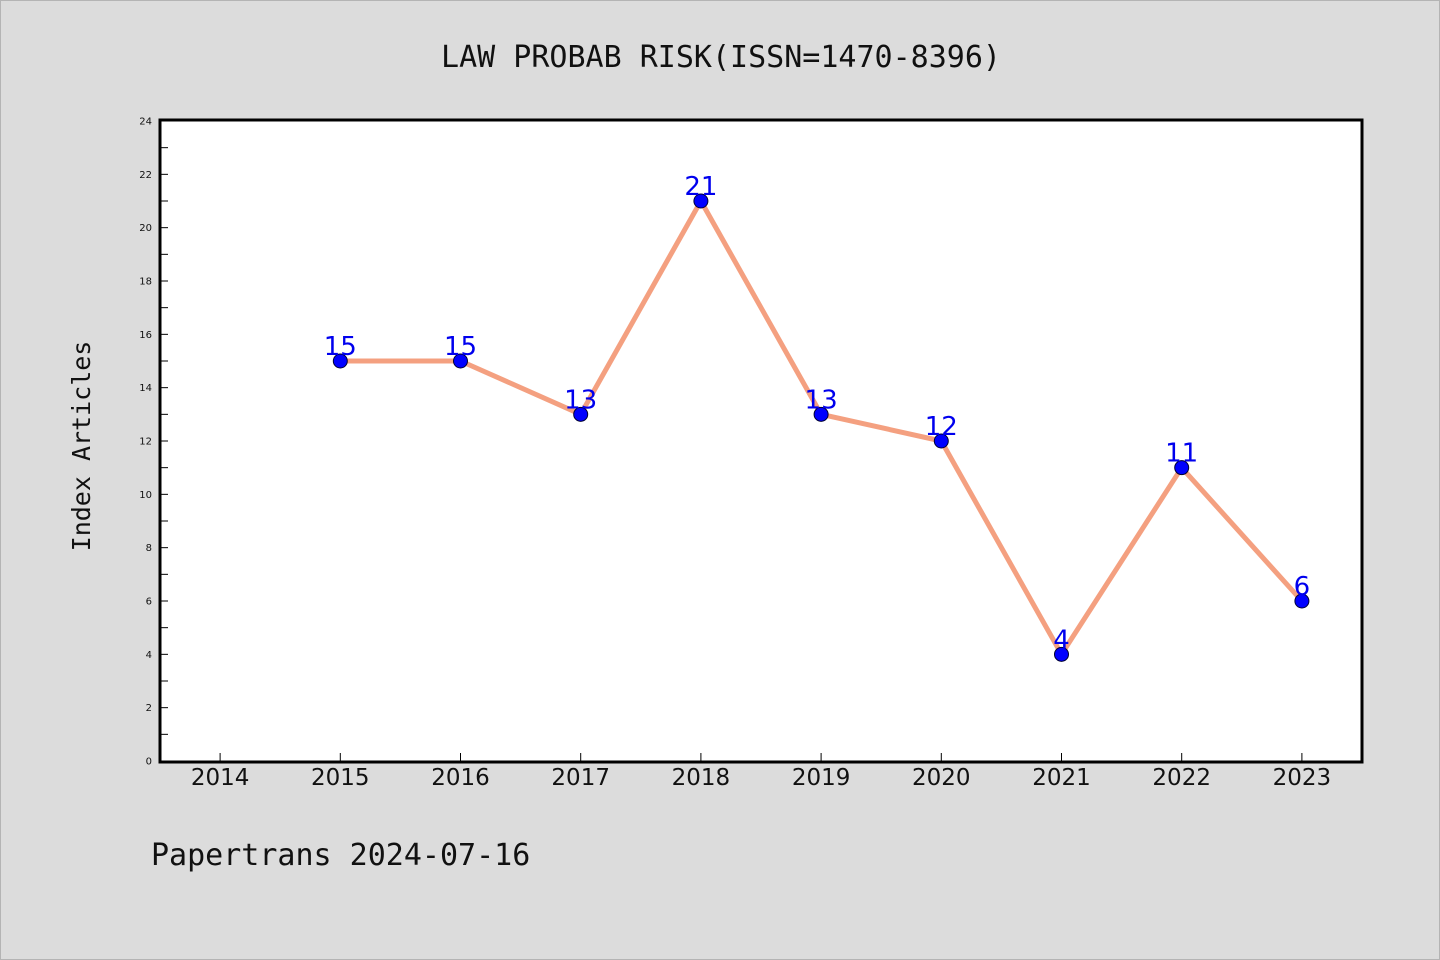  I want to click on y-tick-label: 14, so click(145, 388).